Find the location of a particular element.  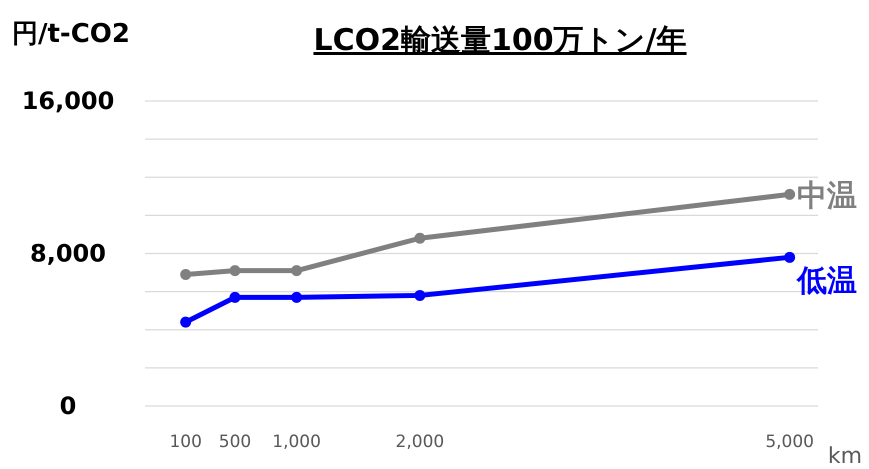

series-label: 中温 is located at coordinates (827, 196).